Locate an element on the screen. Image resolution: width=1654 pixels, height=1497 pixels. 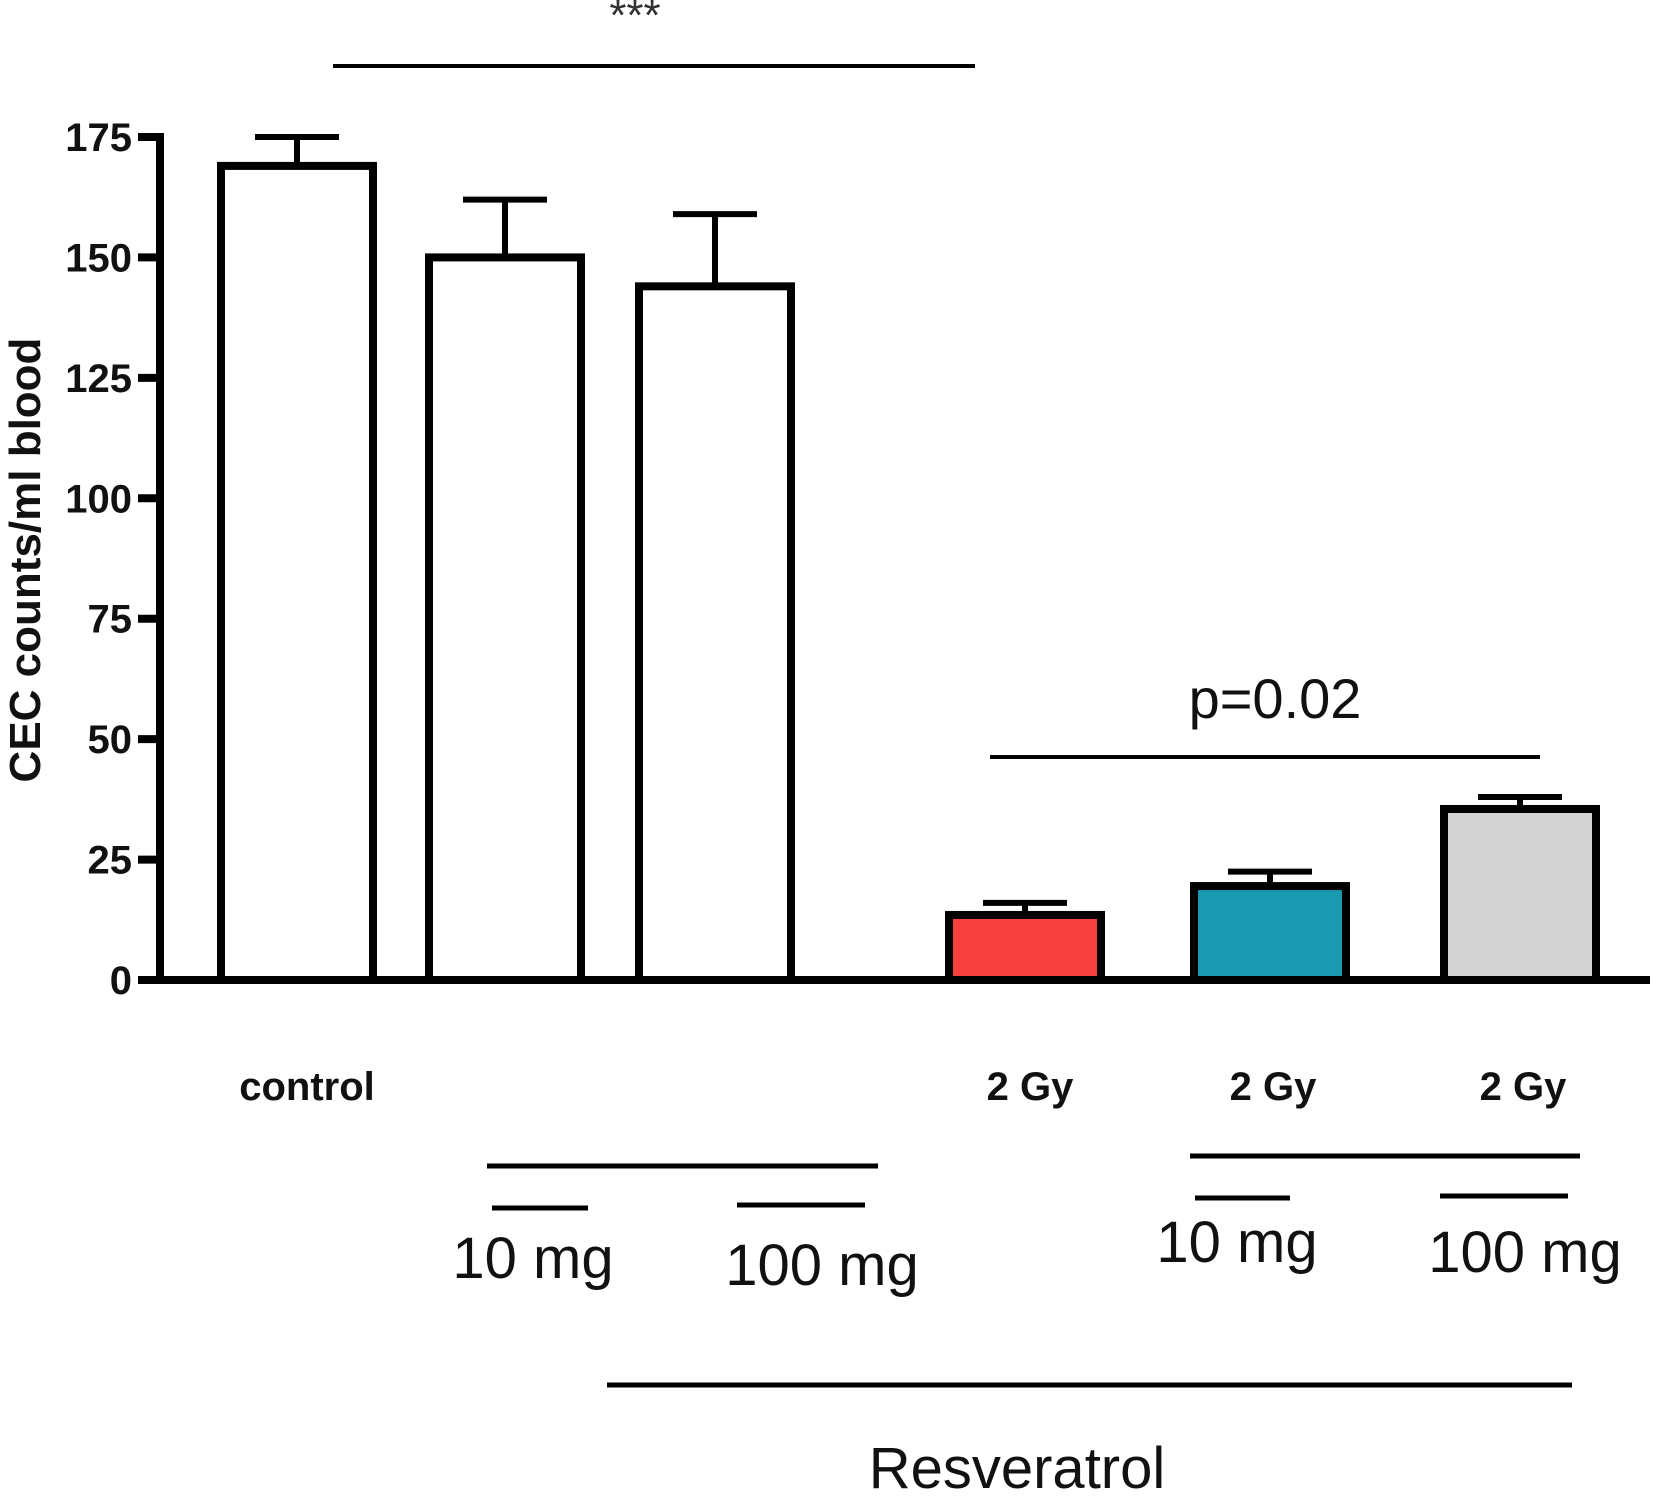
y-tick-label-150: 150 is located at coordinates (98, 258).